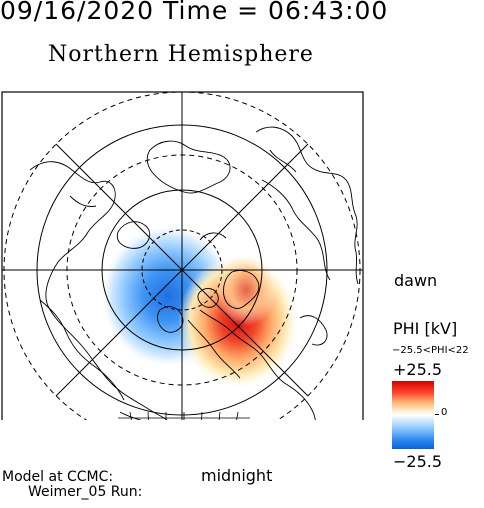 Image resolution: width=484 pixels, height=508 pixels. I want to click on midnight-label: midnight, so click(237, 475).